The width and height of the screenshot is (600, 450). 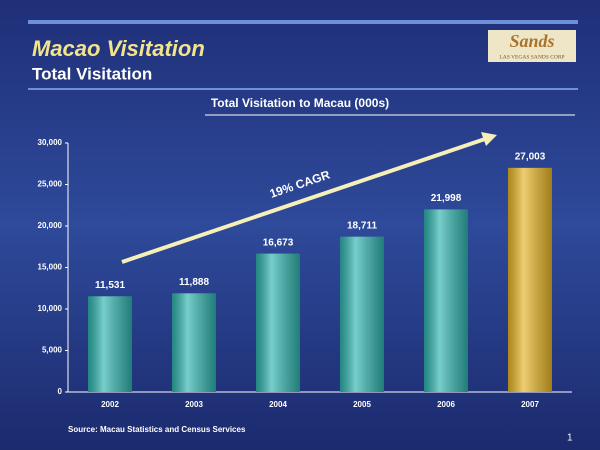 What do you see at coordinates (300, 103) in the screenshot?
I see `chart-title: Total Visitation to Macau (000s)` at bounding box center [300, 103].